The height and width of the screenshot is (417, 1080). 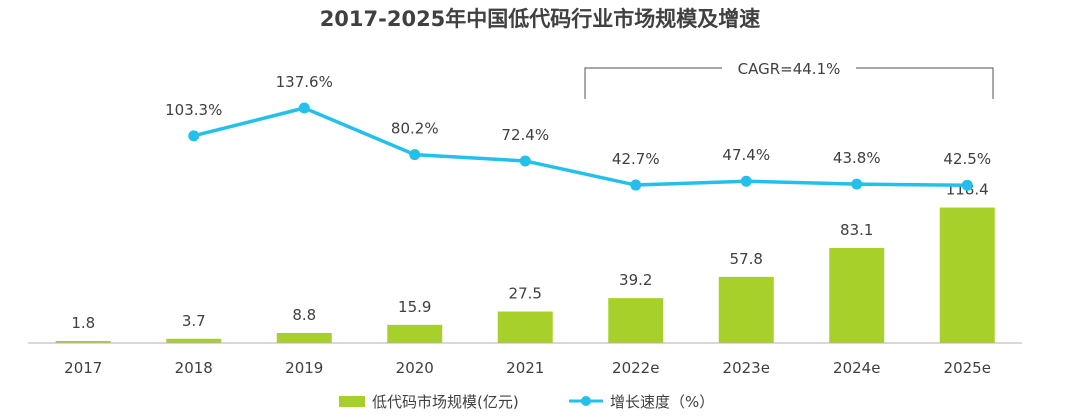 What do you see at coordinates (789, 69) in the screenshot?
I see `cagr-label: CAGR=44.1%` at bounding box center [789, 69].